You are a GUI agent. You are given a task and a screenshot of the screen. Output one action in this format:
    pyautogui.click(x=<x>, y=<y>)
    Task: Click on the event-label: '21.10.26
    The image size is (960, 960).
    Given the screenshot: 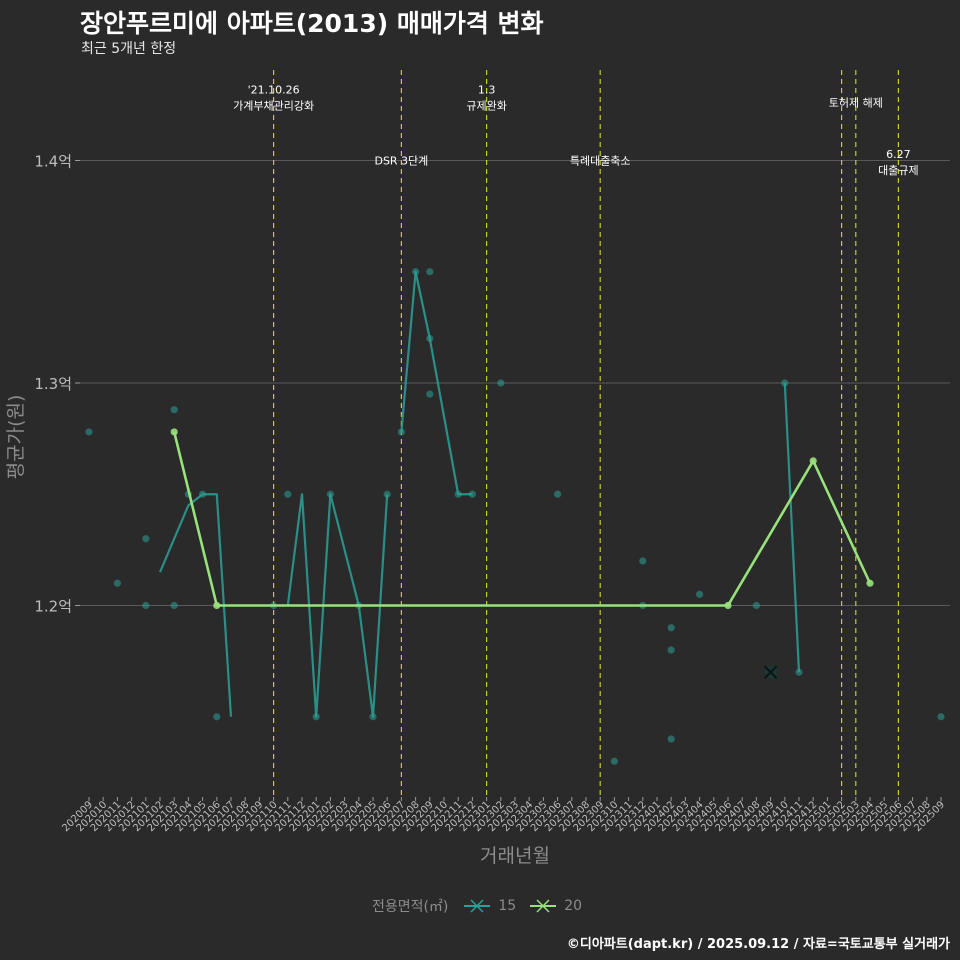 What is the action you would take?
    pyautogui.click(x=274, y=89)
    